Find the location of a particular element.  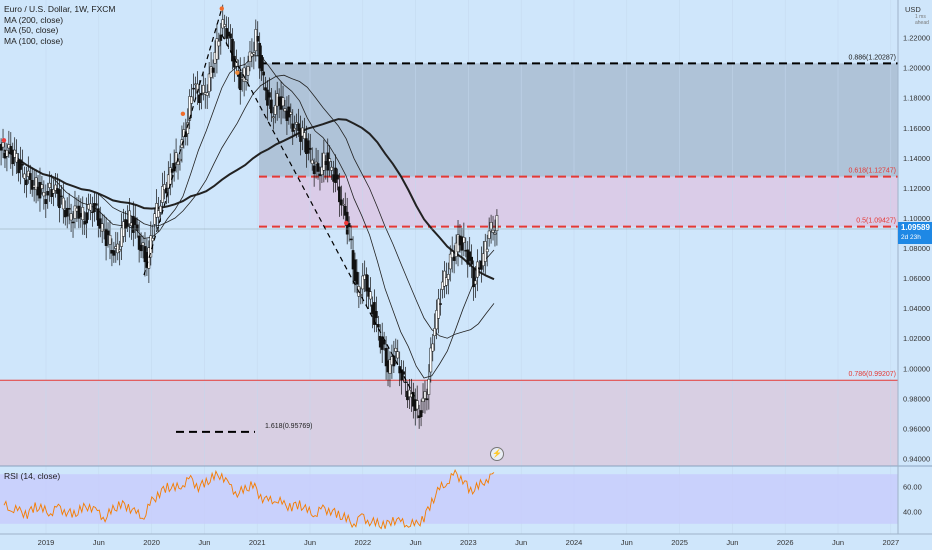

y-tick-label: 1.06000 is located at coordinates (916, 278).